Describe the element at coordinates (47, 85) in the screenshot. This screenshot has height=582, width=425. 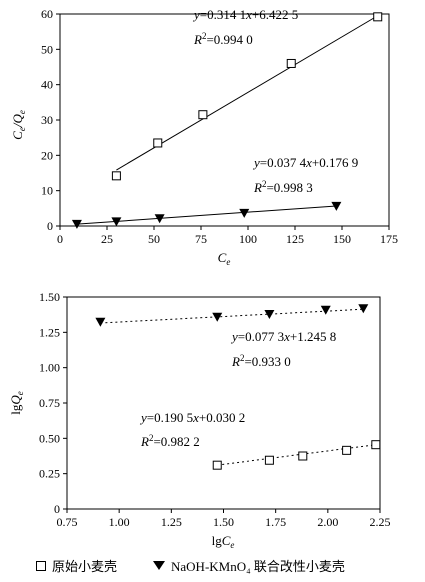
I see `y-tick-label: 40` at that location.